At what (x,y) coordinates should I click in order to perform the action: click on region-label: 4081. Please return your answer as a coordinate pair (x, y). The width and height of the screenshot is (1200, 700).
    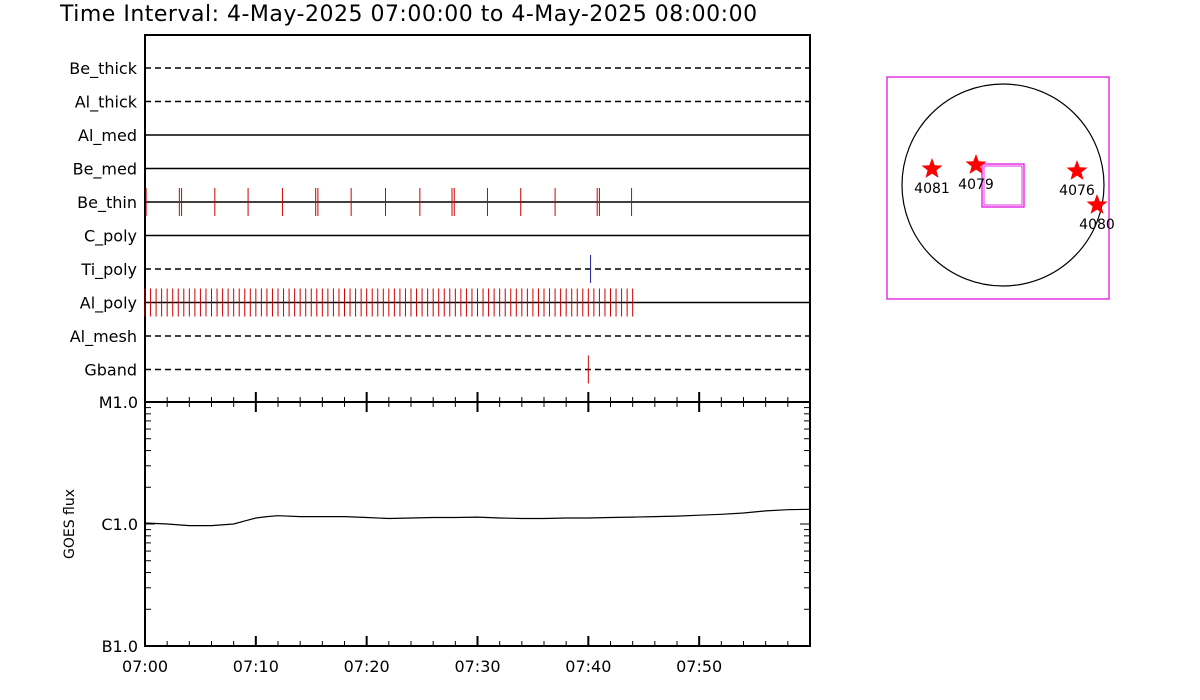
    Looking at the image, I should click on (932, 189).